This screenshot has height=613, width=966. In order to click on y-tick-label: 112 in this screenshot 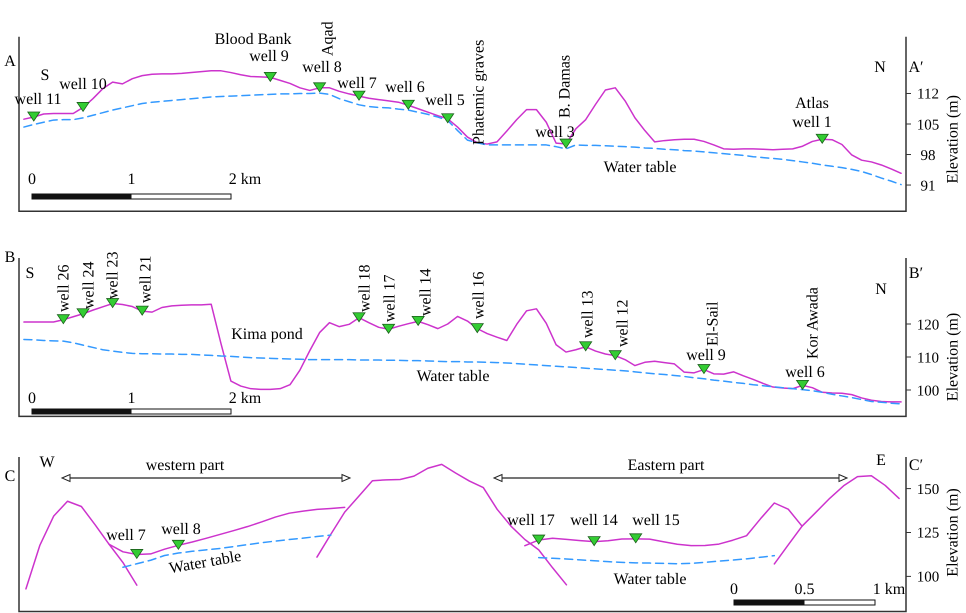, I will do `click(928, 94)`.